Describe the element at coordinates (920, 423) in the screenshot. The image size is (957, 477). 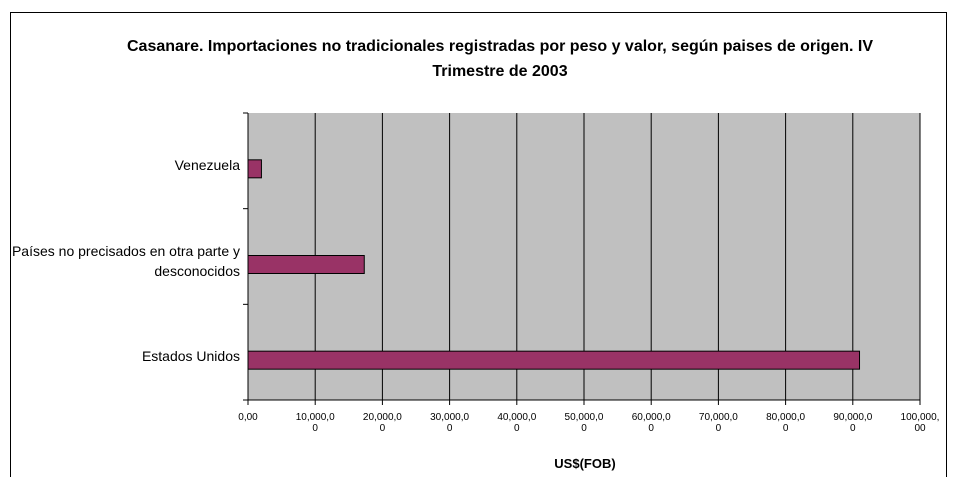
I see `x-tick-label: 100,000,00` at that location.